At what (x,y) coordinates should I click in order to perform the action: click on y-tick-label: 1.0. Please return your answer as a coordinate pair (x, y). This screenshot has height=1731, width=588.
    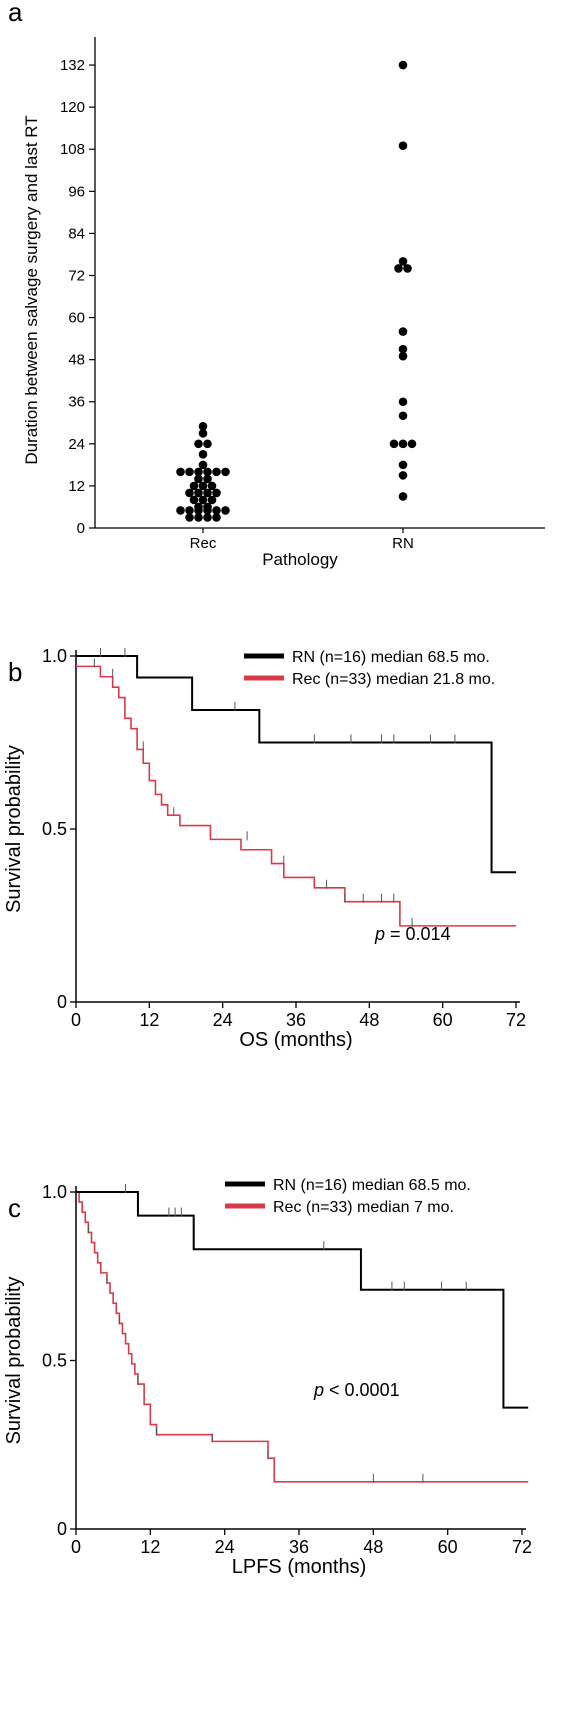
    Looking at the image, I should click on (54, 1192).